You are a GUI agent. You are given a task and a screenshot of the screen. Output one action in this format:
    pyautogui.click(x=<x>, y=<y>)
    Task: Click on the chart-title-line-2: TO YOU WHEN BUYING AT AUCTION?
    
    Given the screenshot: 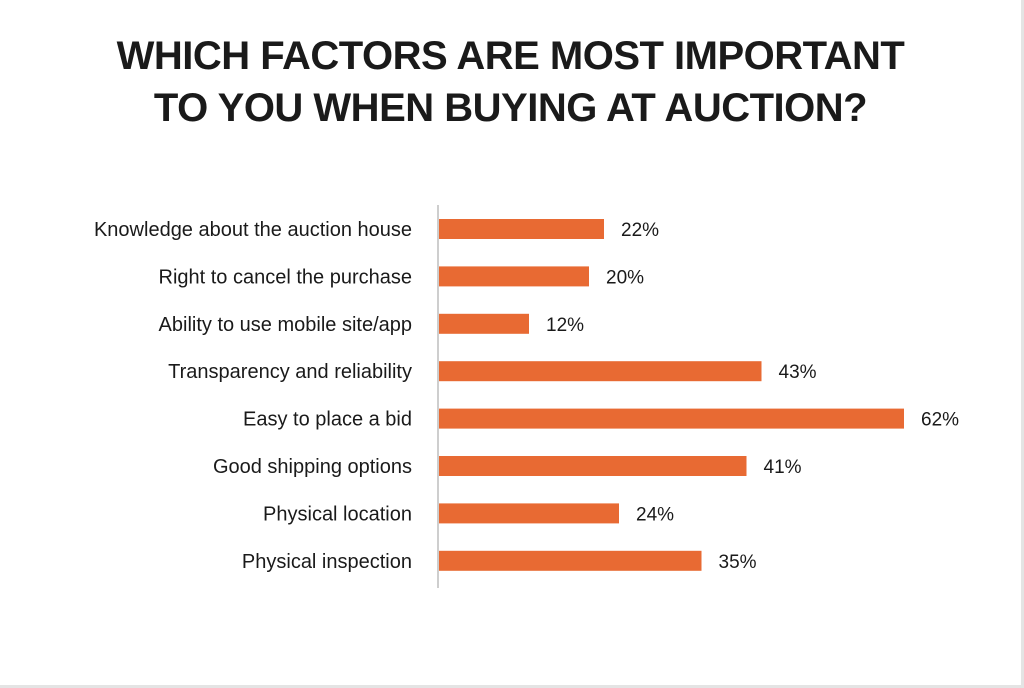 What is the action you would take?
    pyautogui.click(x=510, y=108)
    